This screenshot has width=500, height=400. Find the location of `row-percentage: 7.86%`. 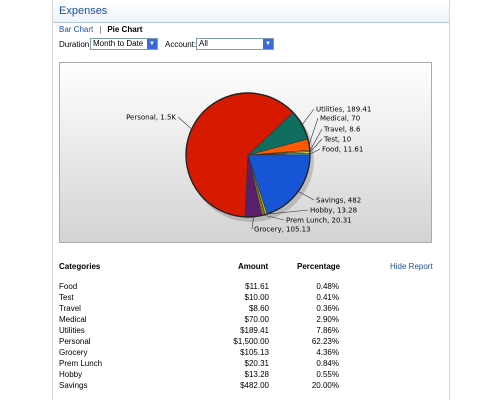

row-percentage: 7.86% is located at coordinates (327, 330).